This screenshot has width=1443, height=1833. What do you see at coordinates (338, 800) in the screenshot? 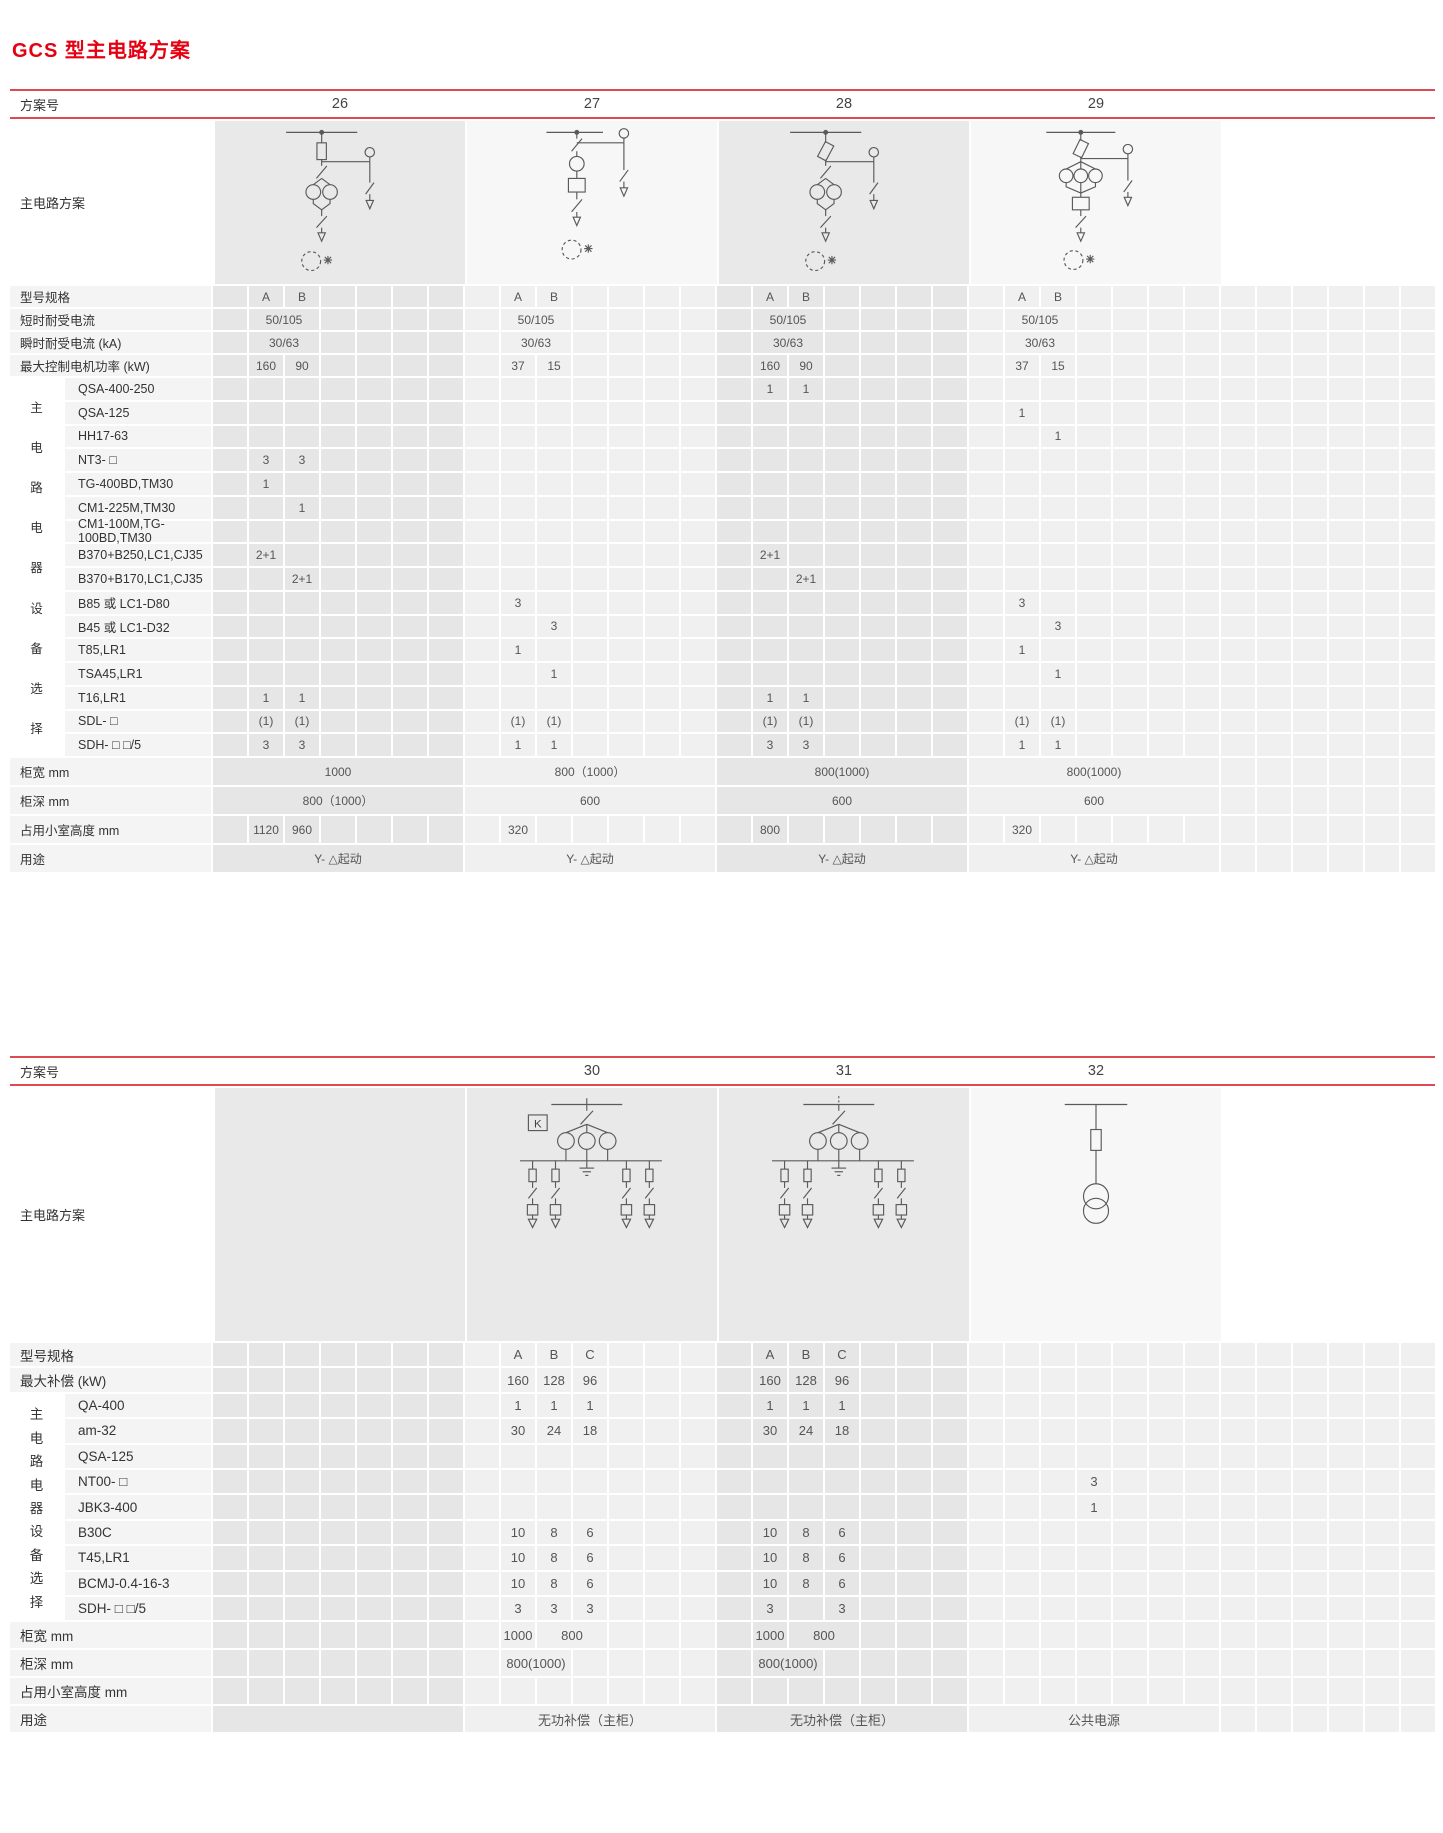
I see `grid-cell-value: 800（1000）` at bounding box center [338, 800].